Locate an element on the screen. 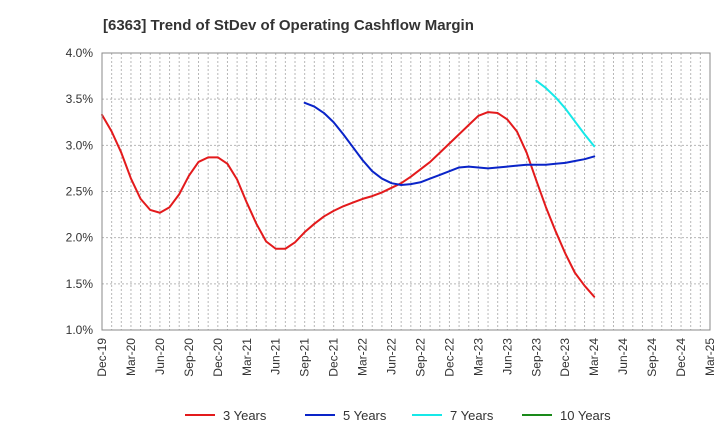 Image resolution: width=720 pixels, height=440 pixels. y-tick-label: 4.0% is located at coordinates (80, 53).